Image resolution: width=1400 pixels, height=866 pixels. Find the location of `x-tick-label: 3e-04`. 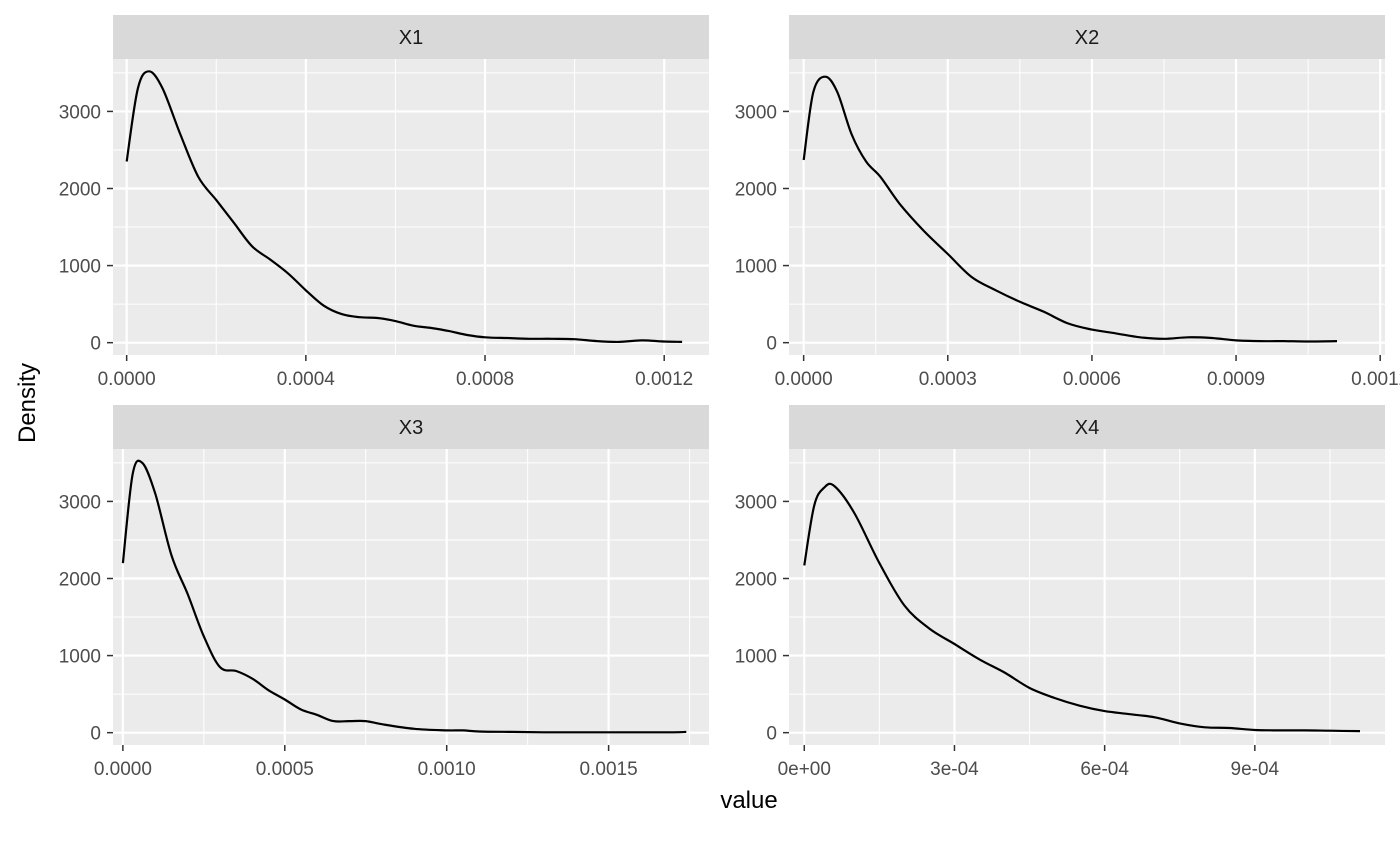

x-tick-label: 3e-04 is located at coordinates (954, 769).